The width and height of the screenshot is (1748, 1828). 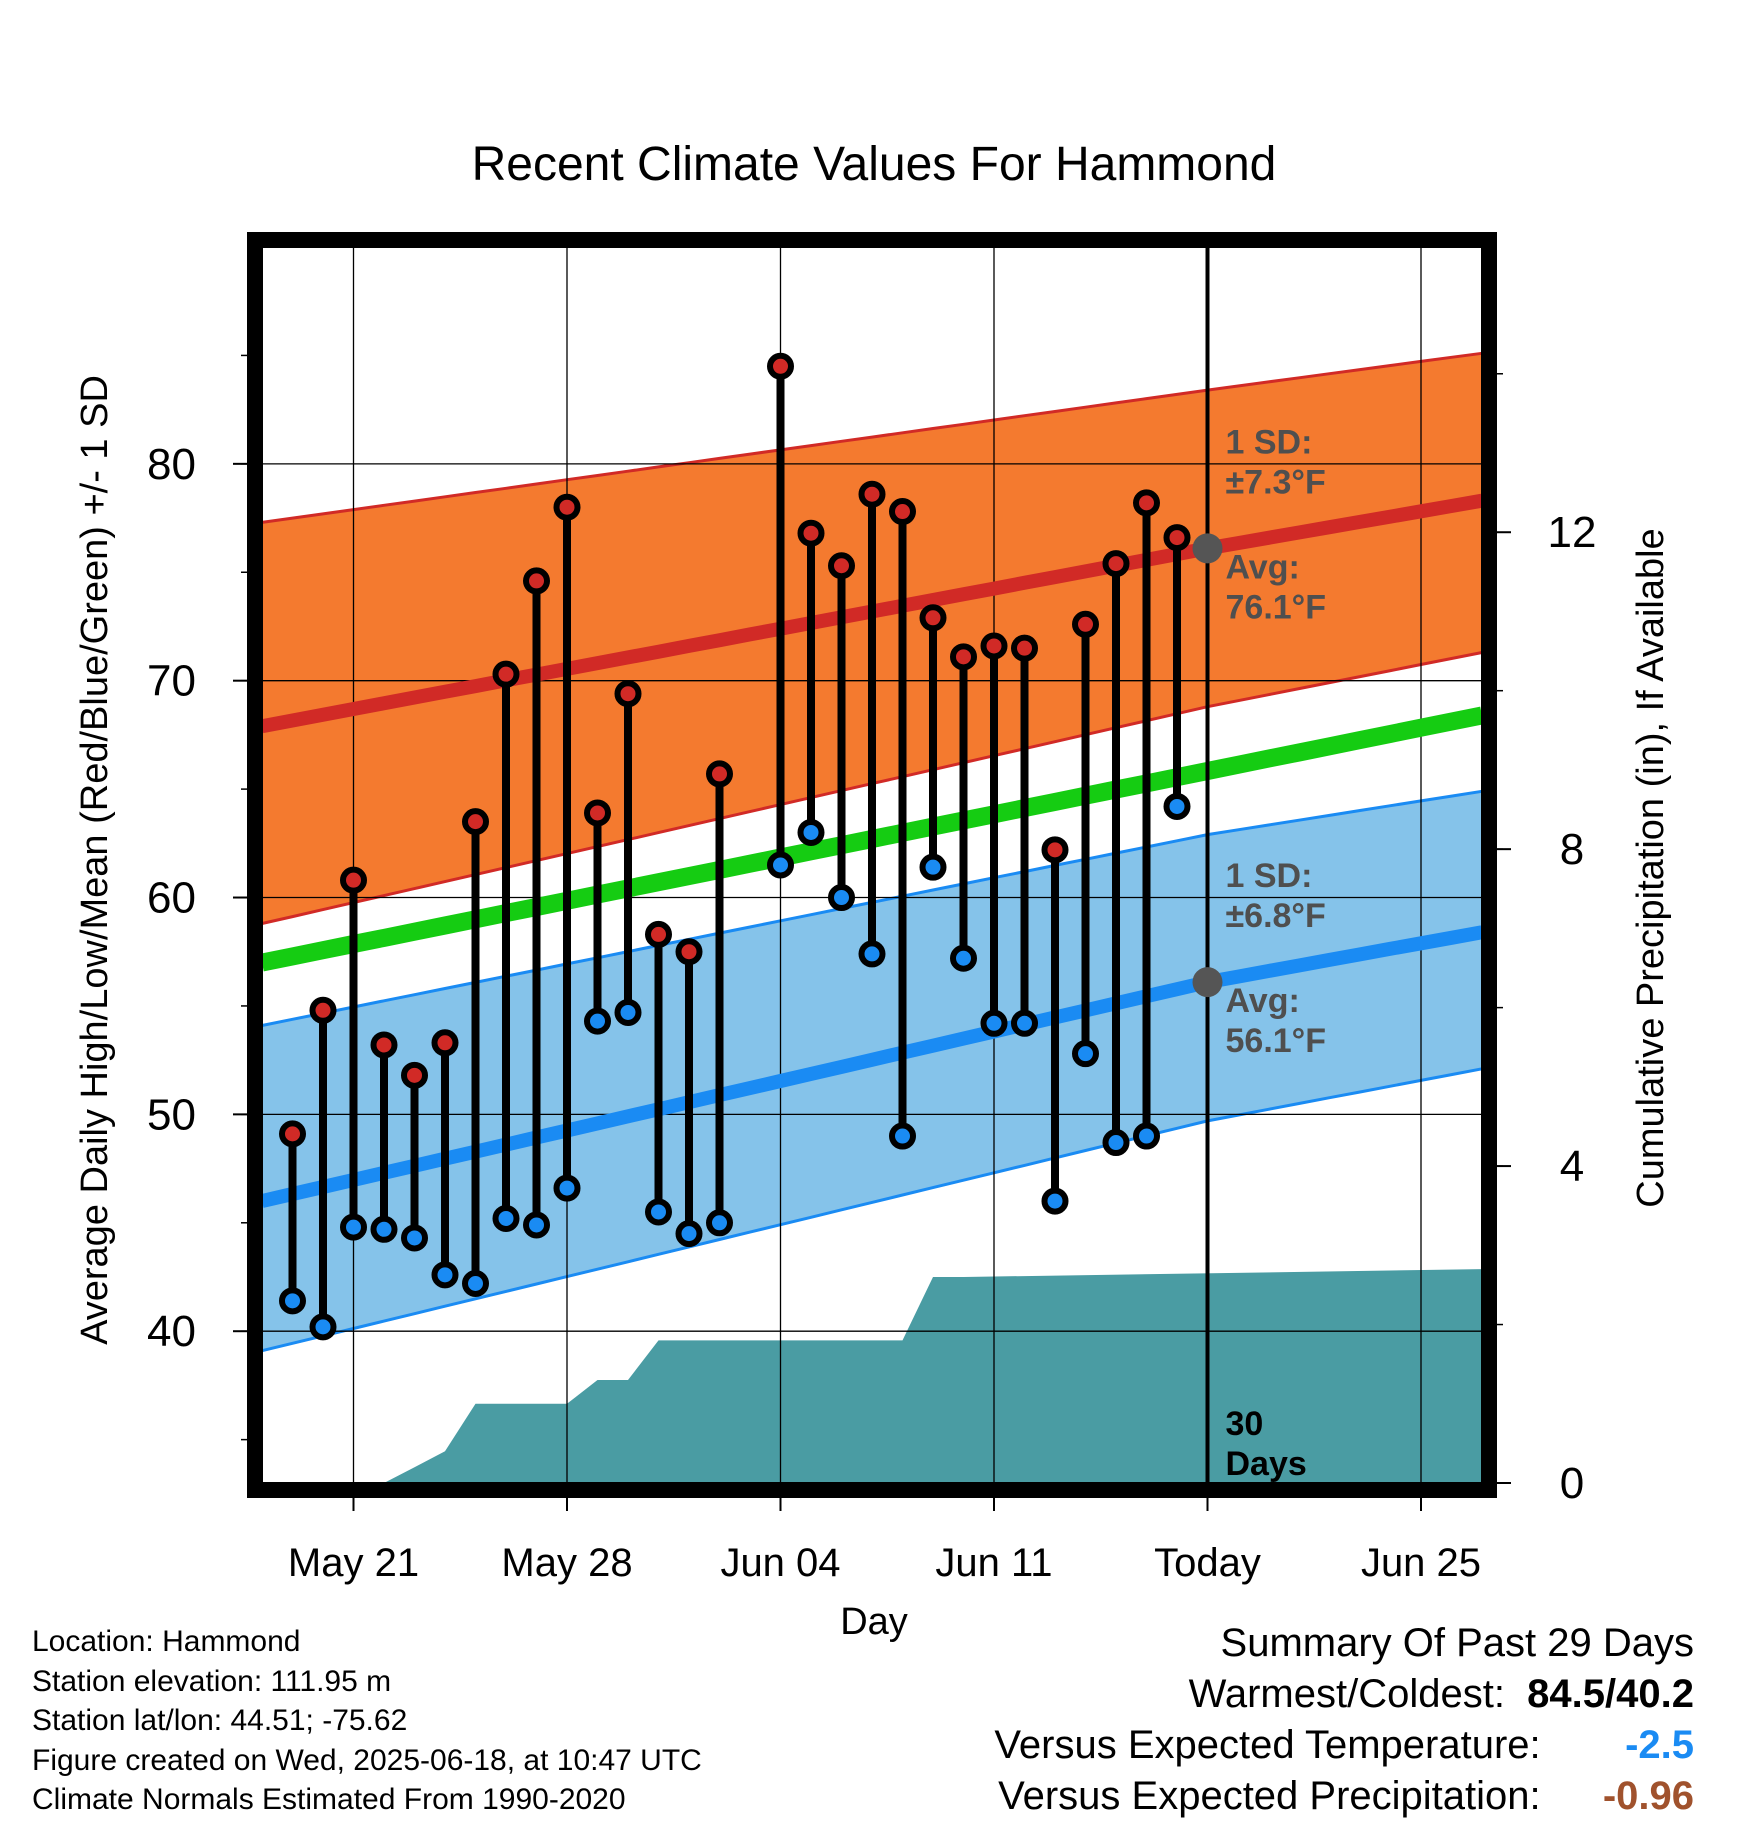 I want to click on x-tick-label: May 28, so click(x=566, y=1563).